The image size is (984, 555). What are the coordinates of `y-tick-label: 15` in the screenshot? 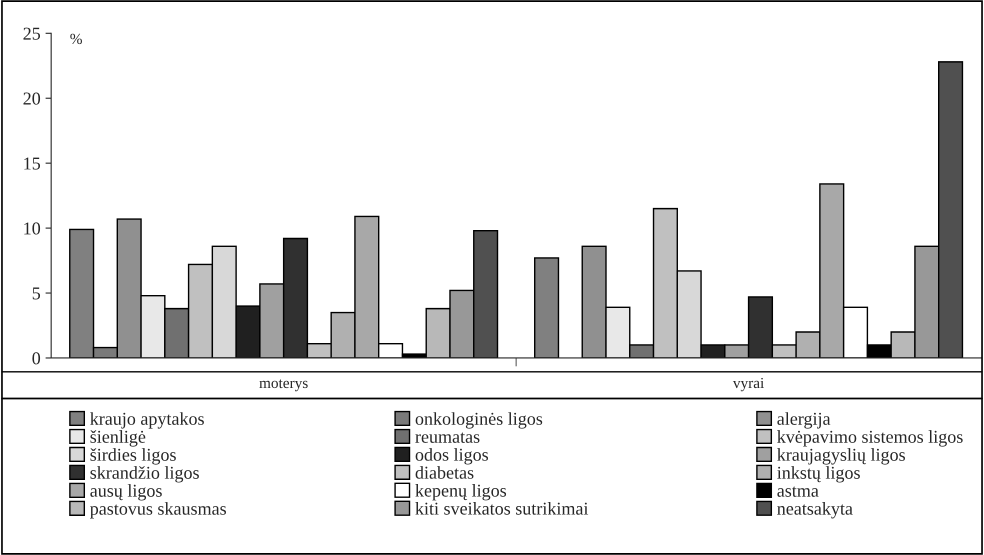 It's located at (32, 164).